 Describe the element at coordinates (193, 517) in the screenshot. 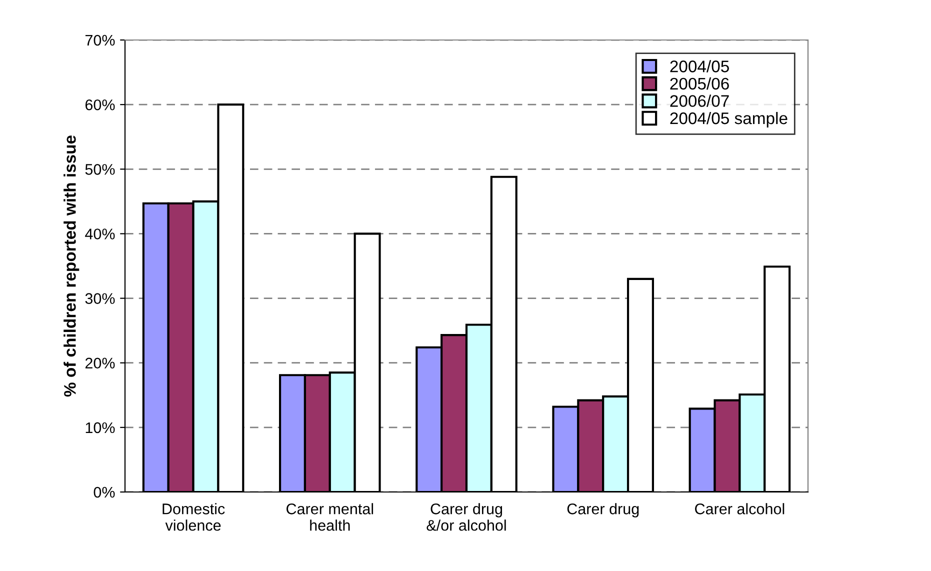

I see `x-tick-label: Domestic violence` at that location.